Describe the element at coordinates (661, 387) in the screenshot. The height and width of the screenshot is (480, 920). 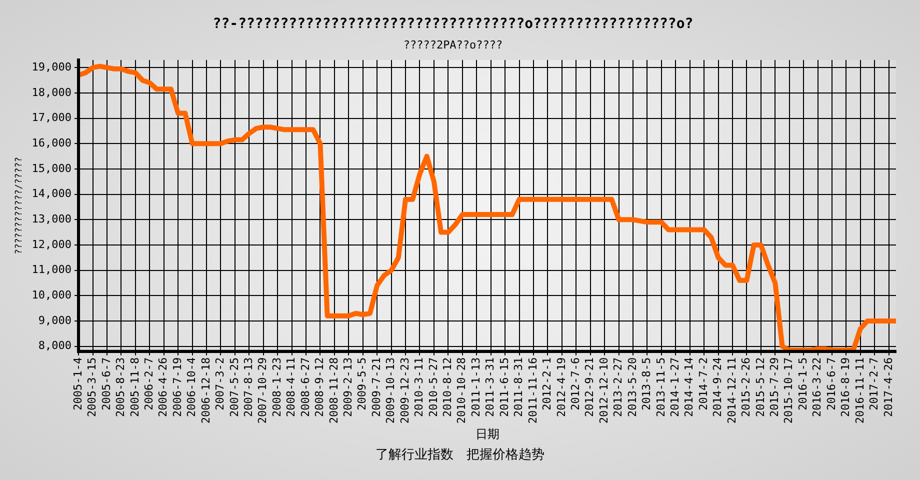
I see `x-tick-label: 2013-11-5` at that location.